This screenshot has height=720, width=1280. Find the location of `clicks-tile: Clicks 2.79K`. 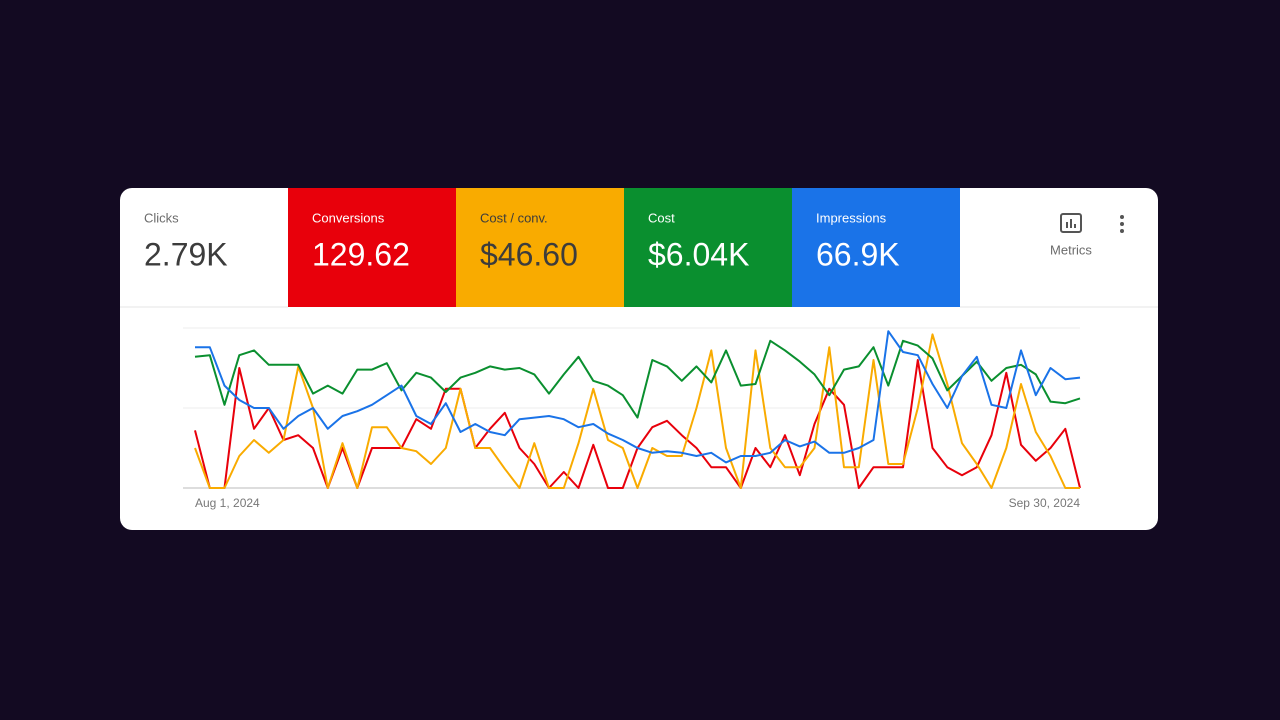

clicks-tile: Clicks 2.79K is located at coordinates (186, 241).